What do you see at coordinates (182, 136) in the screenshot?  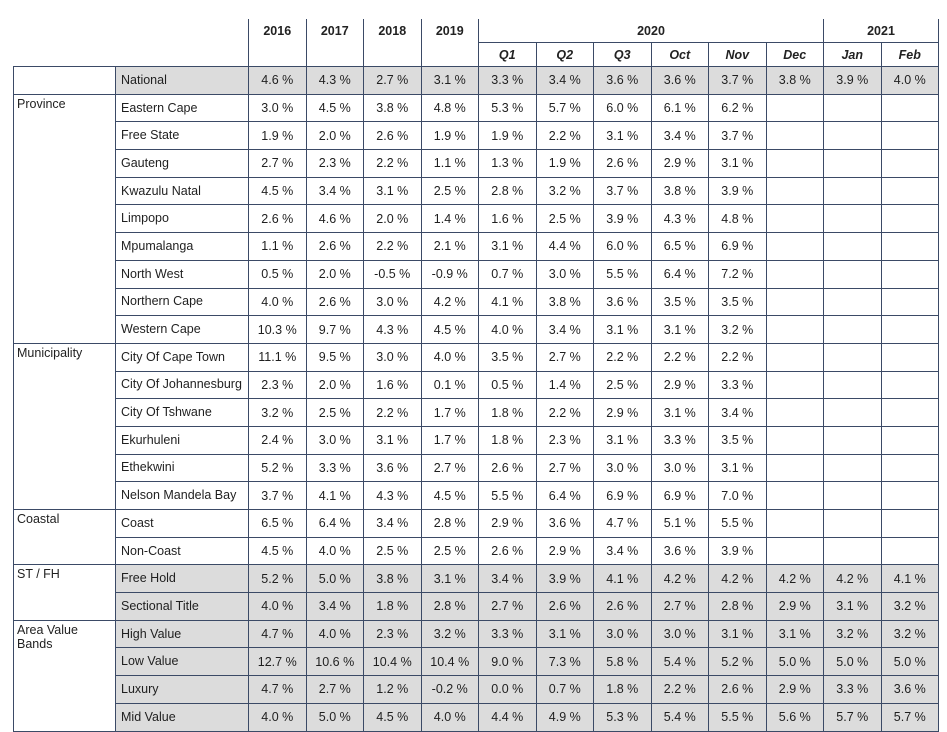 I see `row-label: Free State` at bounding box center [182, 136].